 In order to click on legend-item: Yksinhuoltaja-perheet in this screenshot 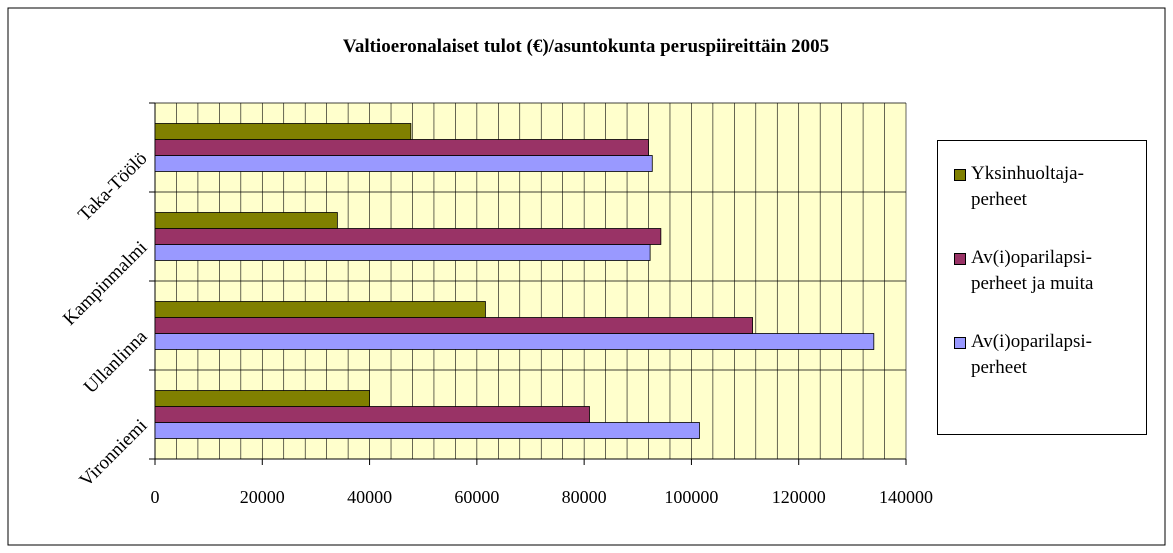, I will do `click(1046, 187)`.